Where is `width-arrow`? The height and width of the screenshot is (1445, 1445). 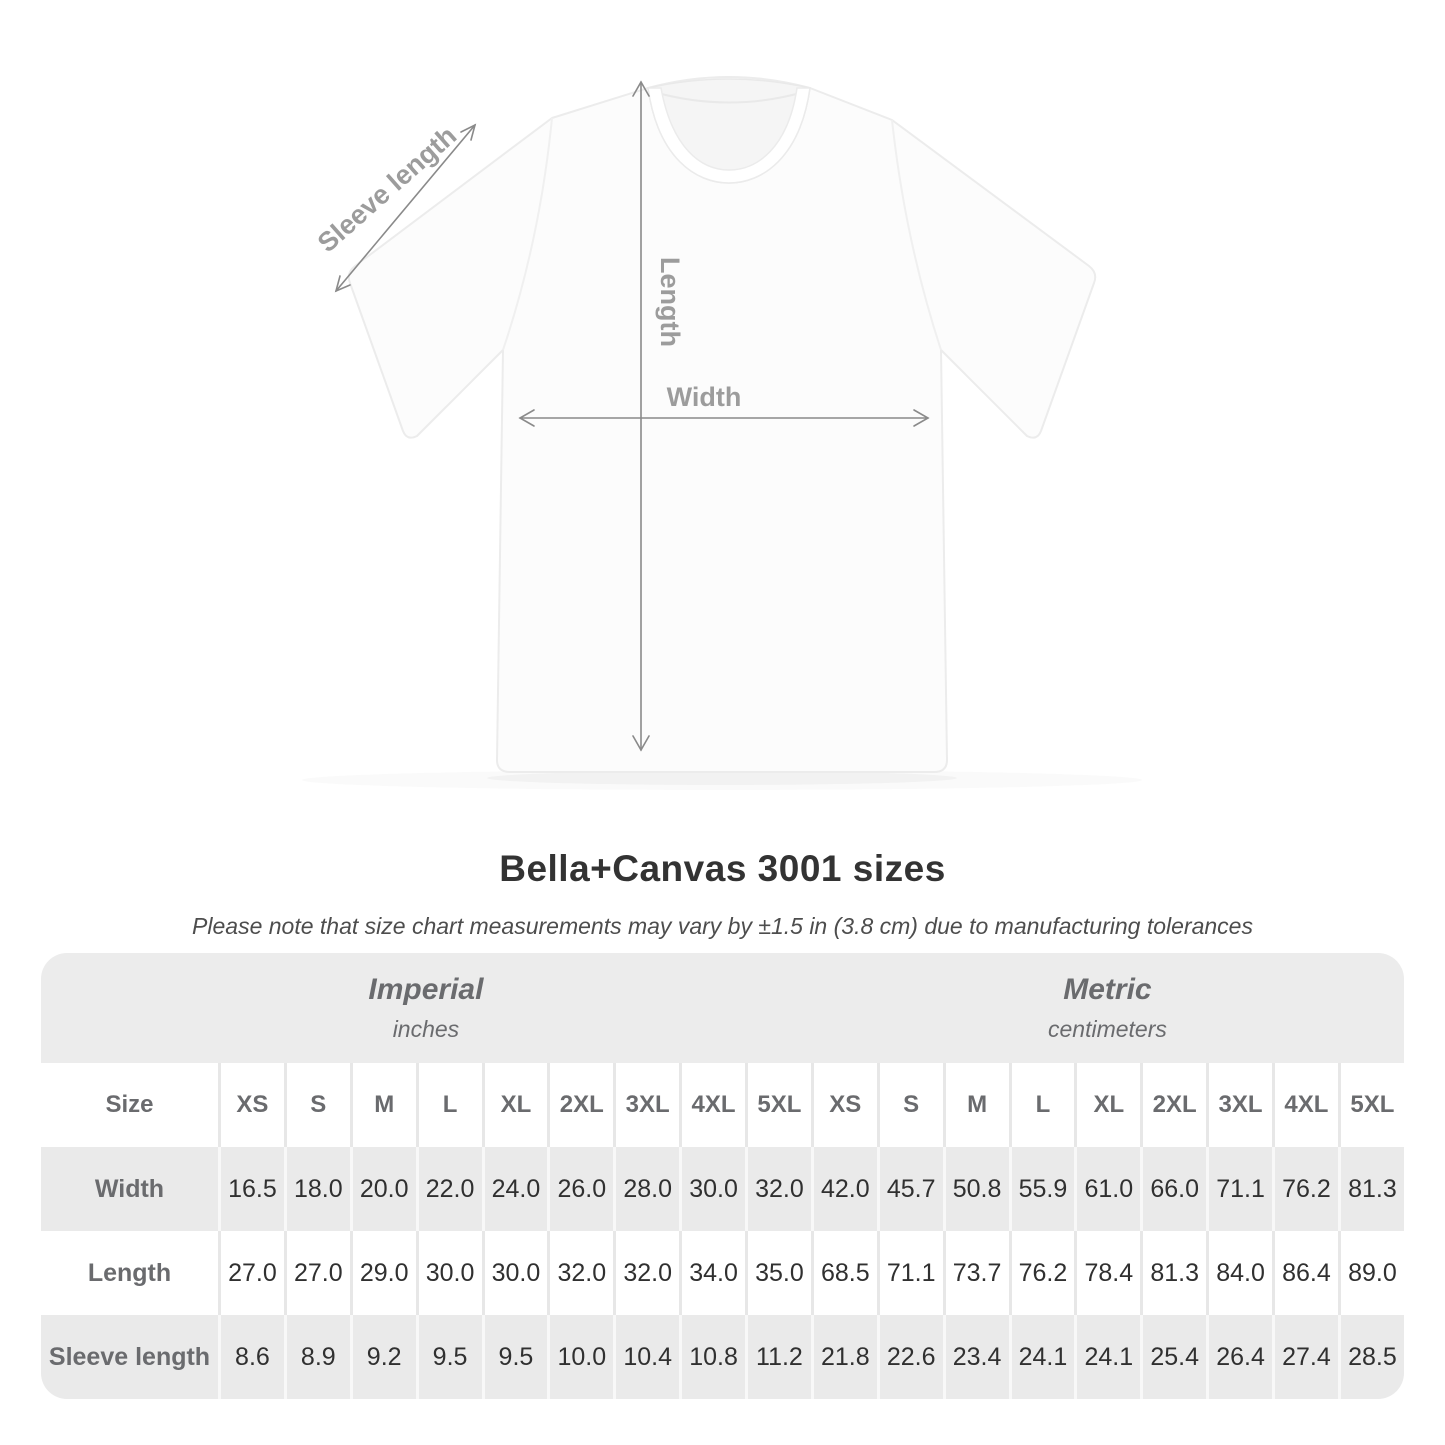
width-arrow is located at coordinates (724, 418).